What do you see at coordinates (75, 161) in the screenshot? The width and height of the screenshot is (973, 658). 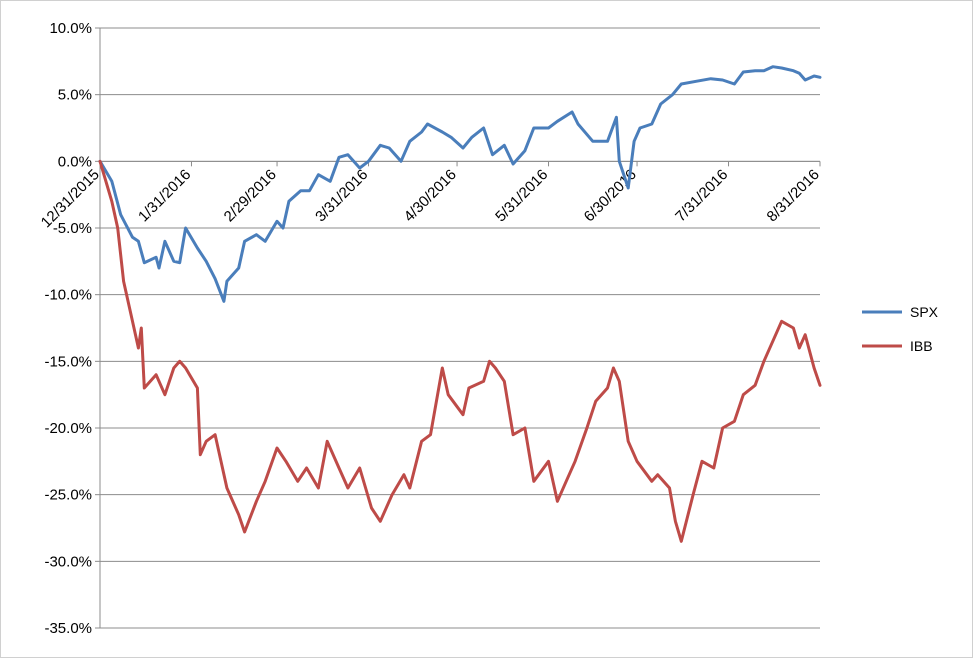 I see `y-tick-label: 0.0%` at bounding box center [75, 161].